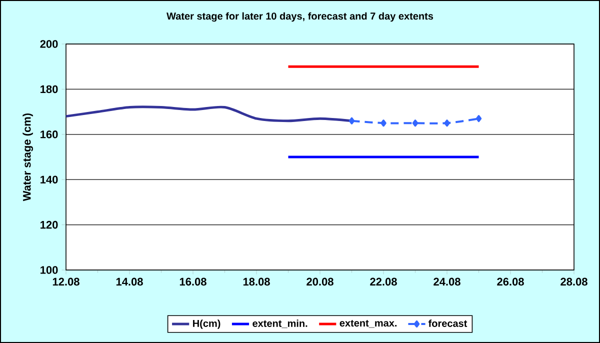 The height and width of the screenshot is (343, 600). I want to click on x-tick-label: 18.08, so click(256, 282).